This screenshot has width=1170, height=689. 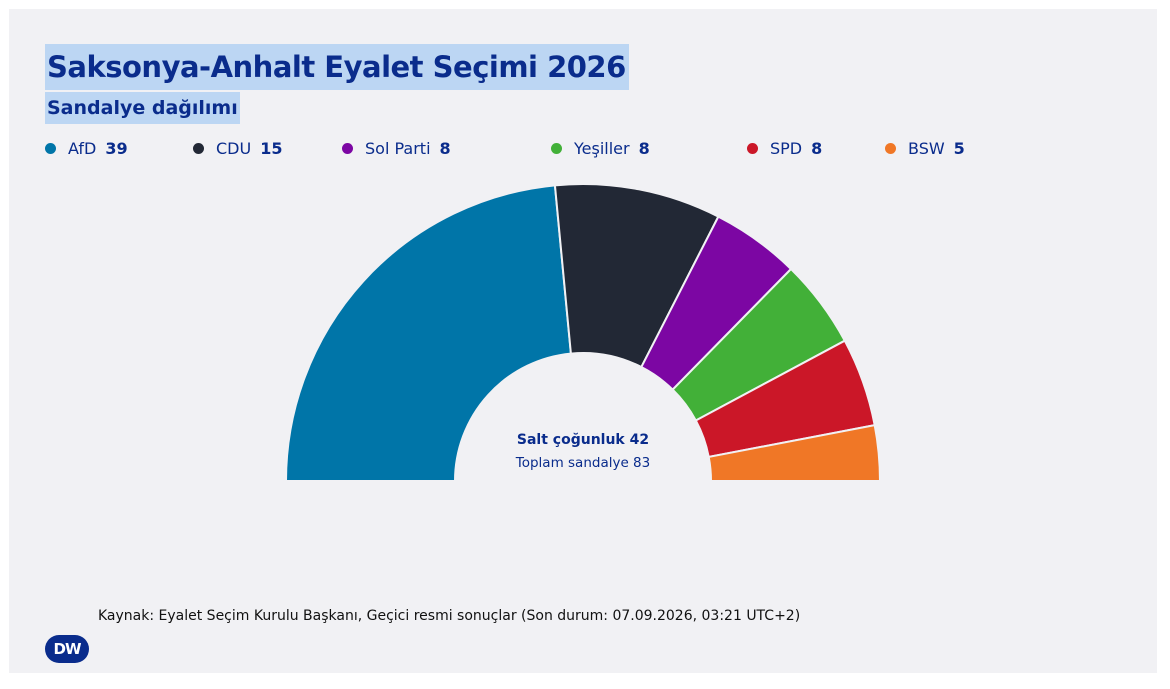 I want to click on legend-item-spd: SPD 8, so click(x=784, y=148).